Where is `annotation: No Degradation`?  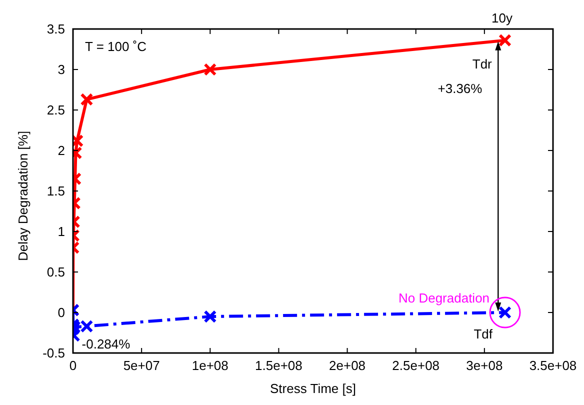
annotation: No Degradation is located at coordinates (444, 298).